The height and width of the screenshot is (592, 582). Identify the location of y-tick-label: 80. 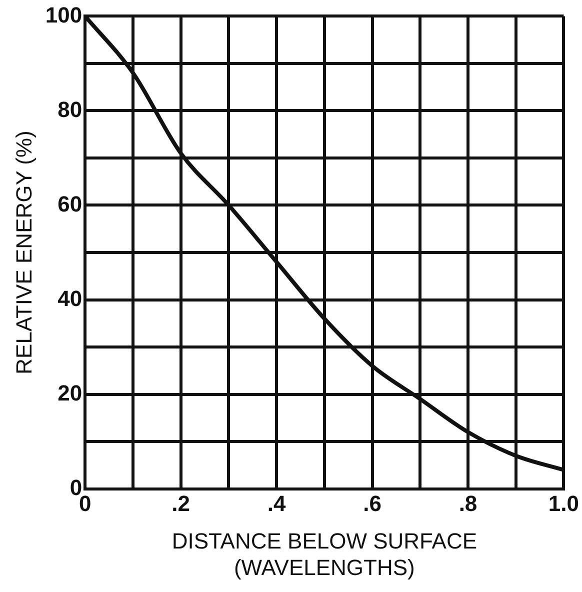
(70, 109).